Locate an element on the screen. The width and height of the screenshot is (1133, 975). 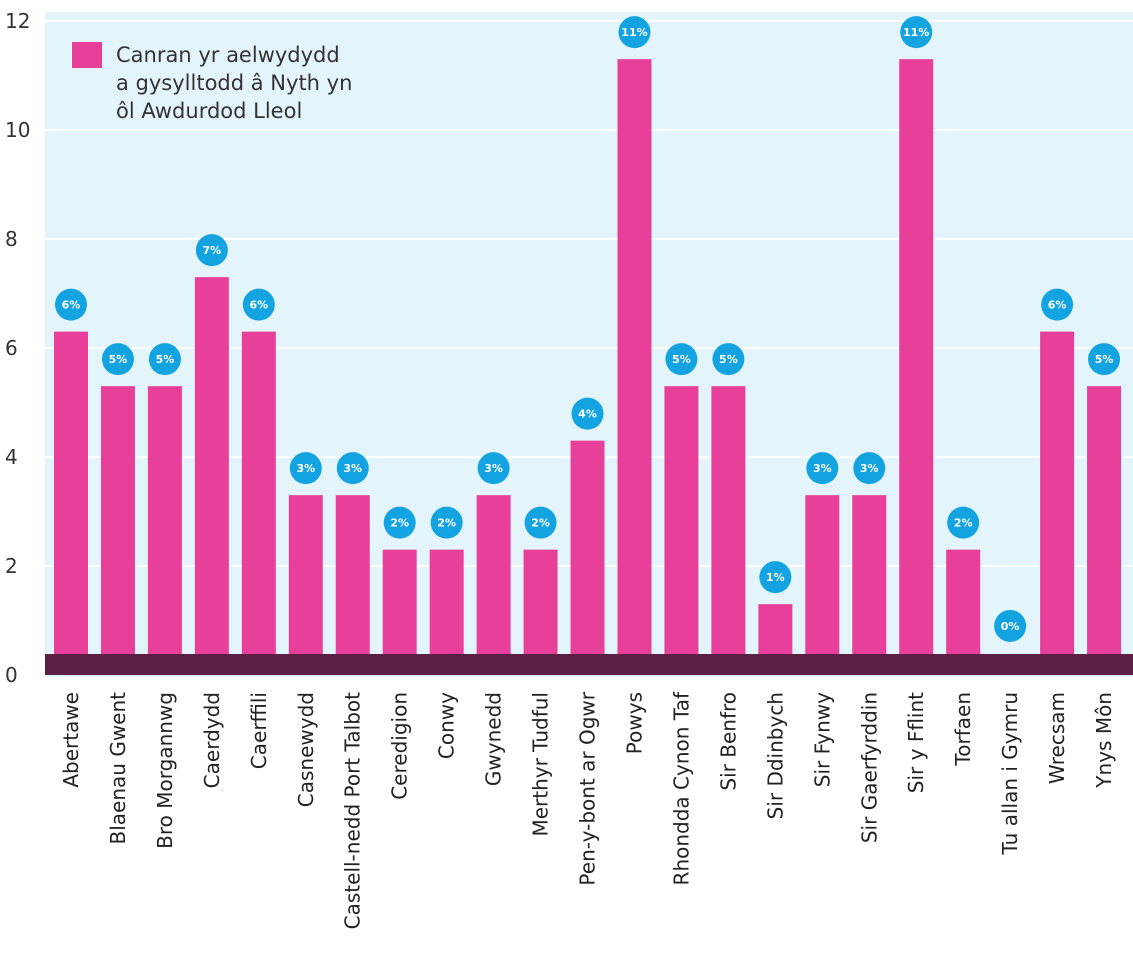
legend-line-3: ôl Awdurdod Lleol is located at coordinates (209, 111).